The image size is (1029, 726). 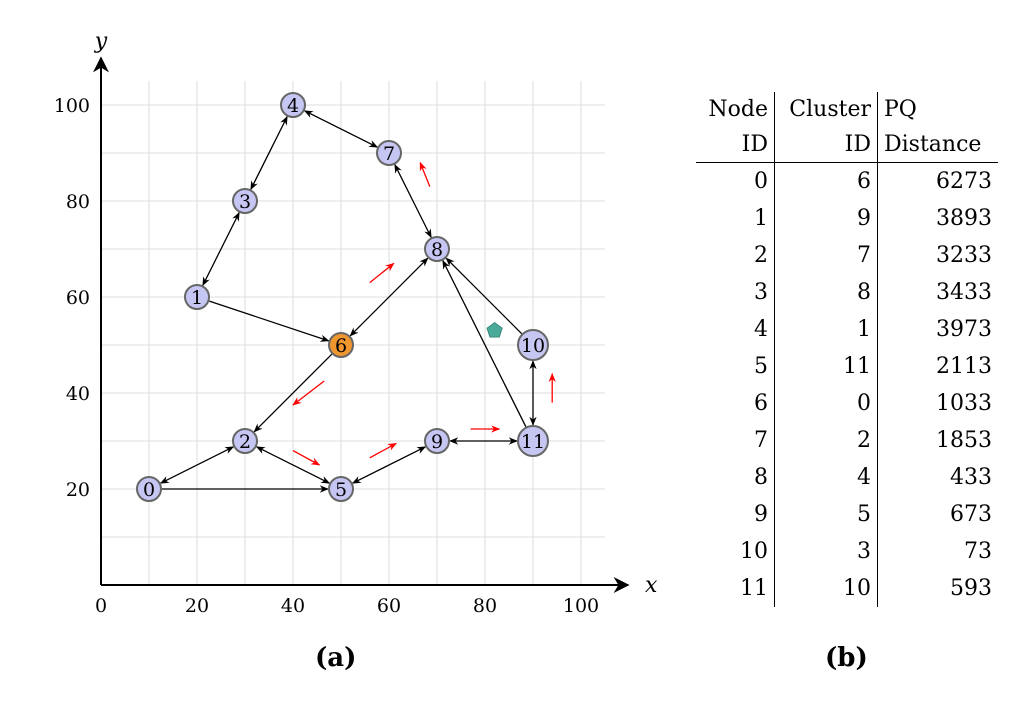 What do you see at coordinates (101, 41) in the screenshot?
I see `y-axis-label: y` at bounding box center [101, 41].